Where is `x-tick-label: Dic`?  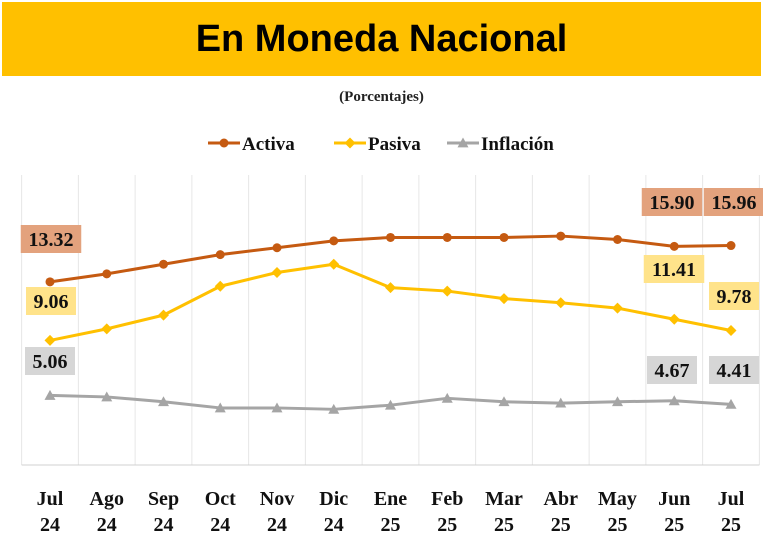
x-tick-label: Dic is located at coordinates (333, 499).